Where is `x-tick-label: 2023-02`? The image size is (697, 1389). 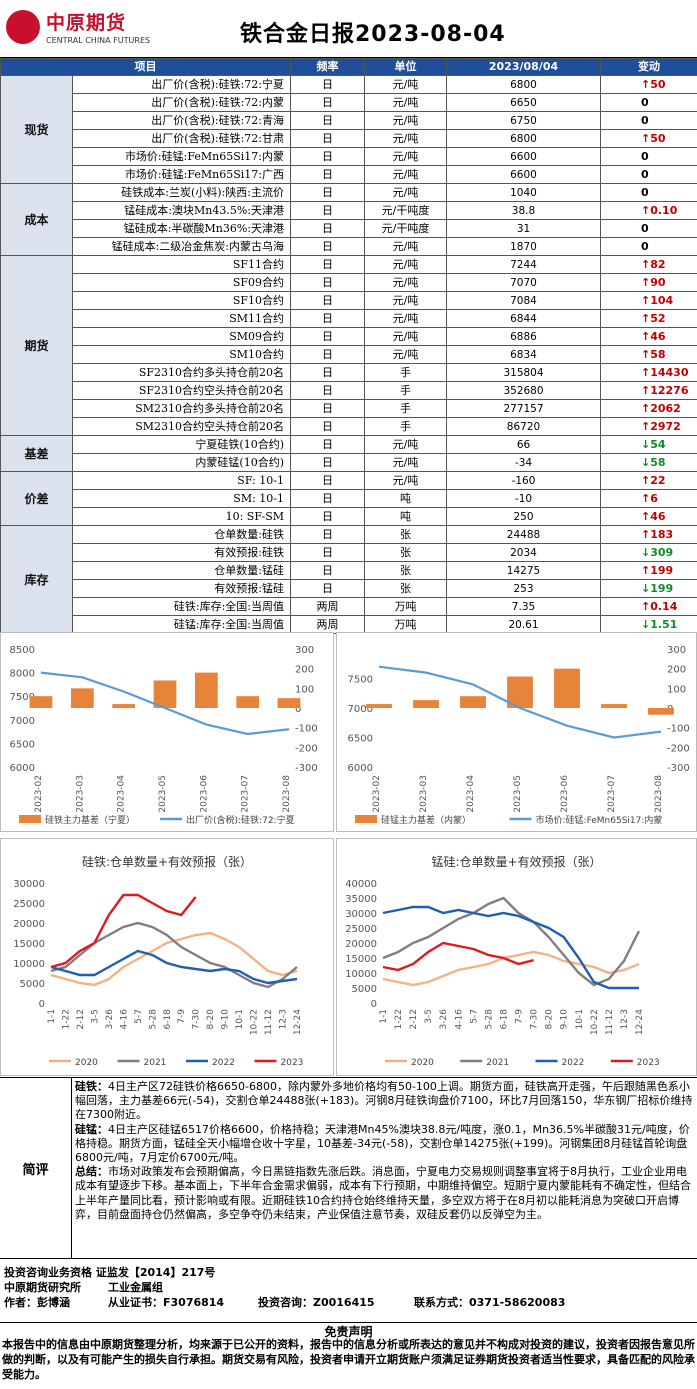 x-tick-label: 2023-02 is located at coordinates (377, 794).